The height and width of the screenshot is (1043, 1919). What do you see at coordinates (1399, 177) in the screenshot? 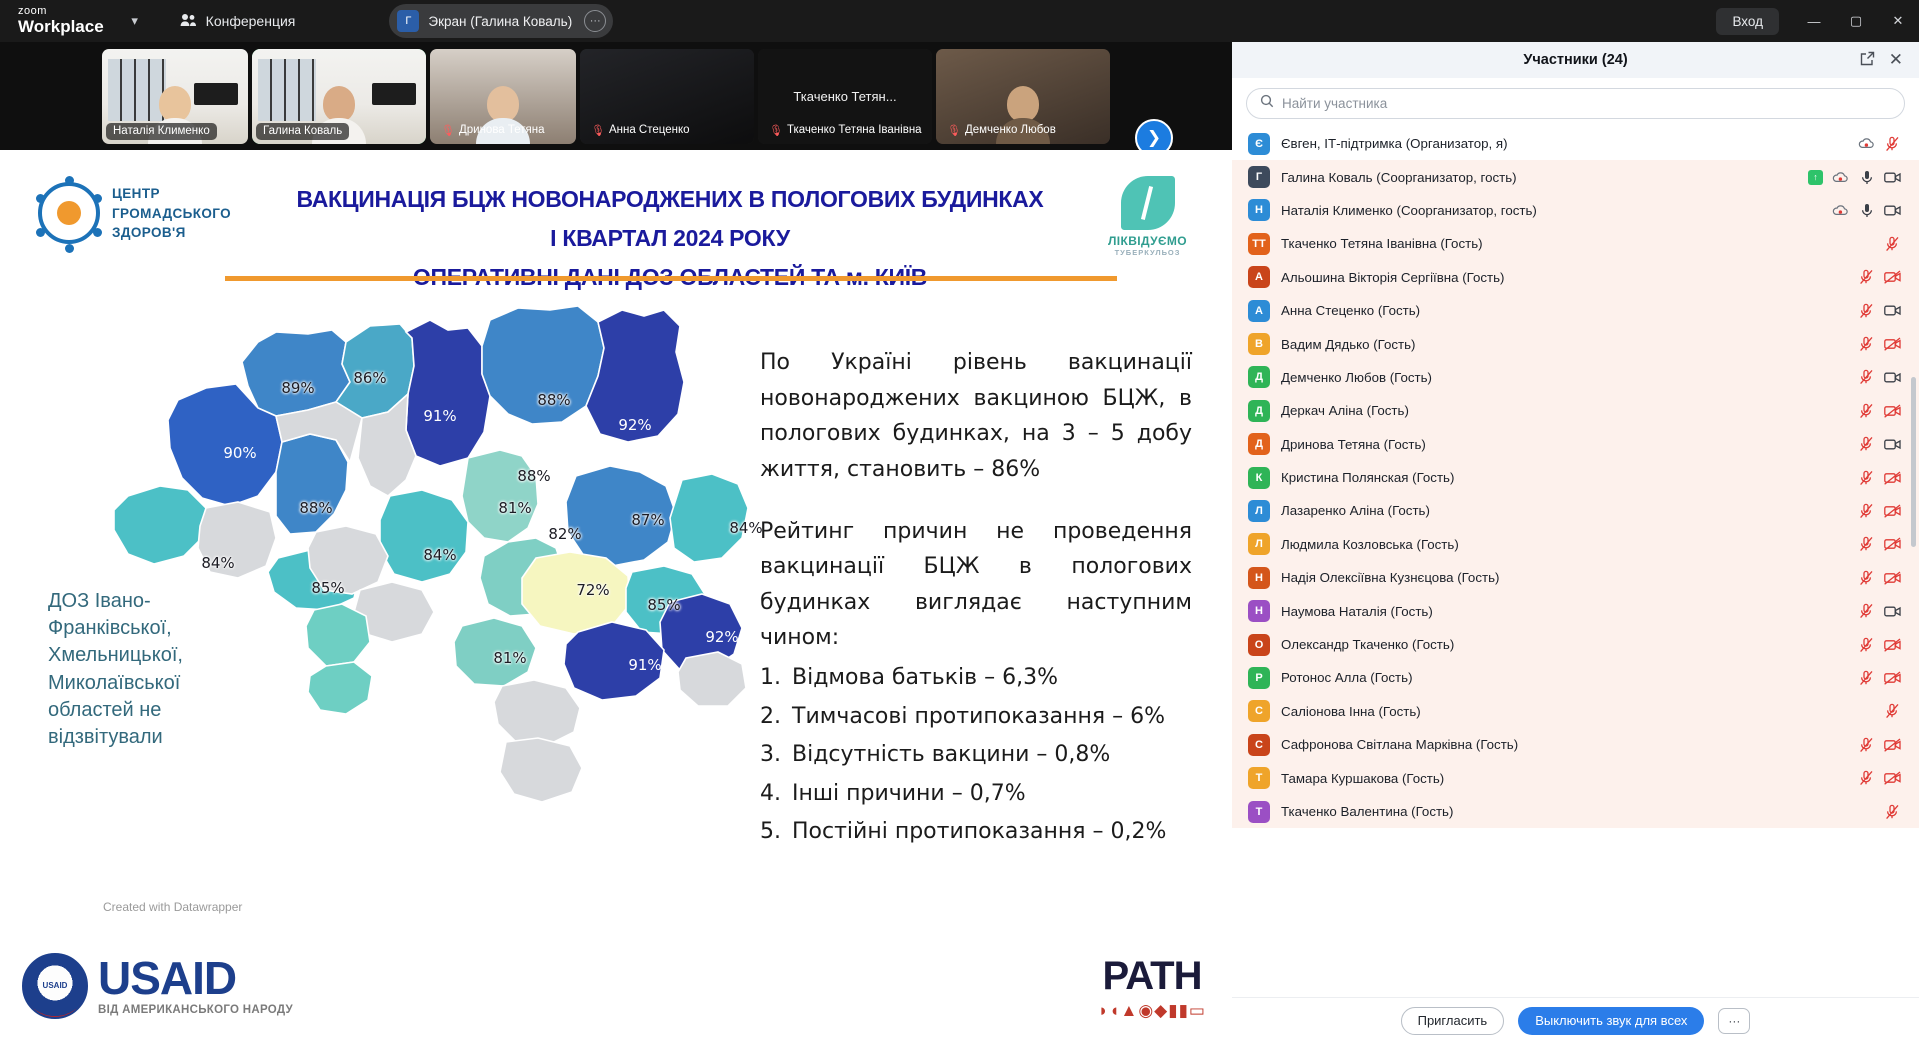
I see `participant-name: Галина Коваль (Соорганизатор, гость)` at bounding box center [1399, 177].